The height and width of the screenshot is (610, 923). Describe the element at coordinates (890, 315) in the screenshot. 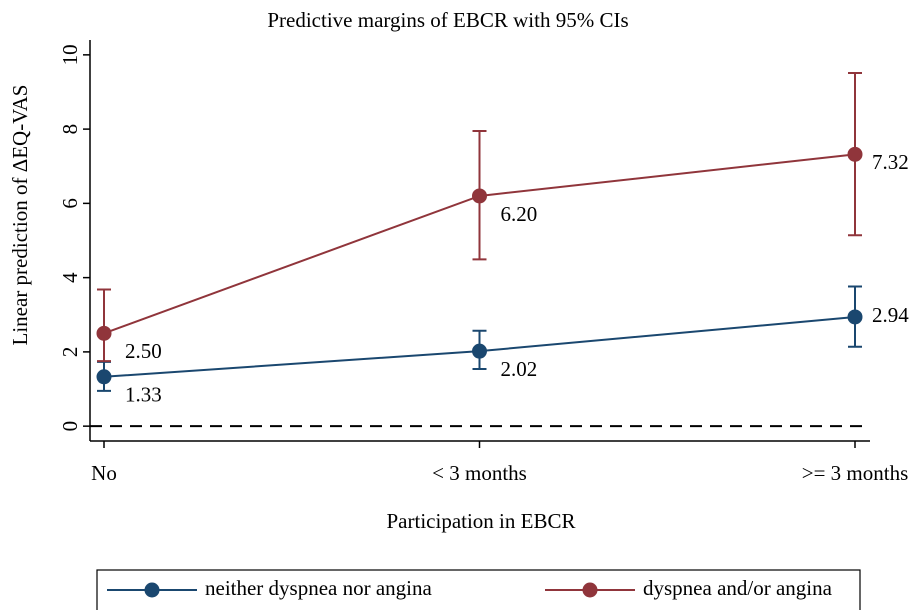

I see `data-label: 2.94` at that location.